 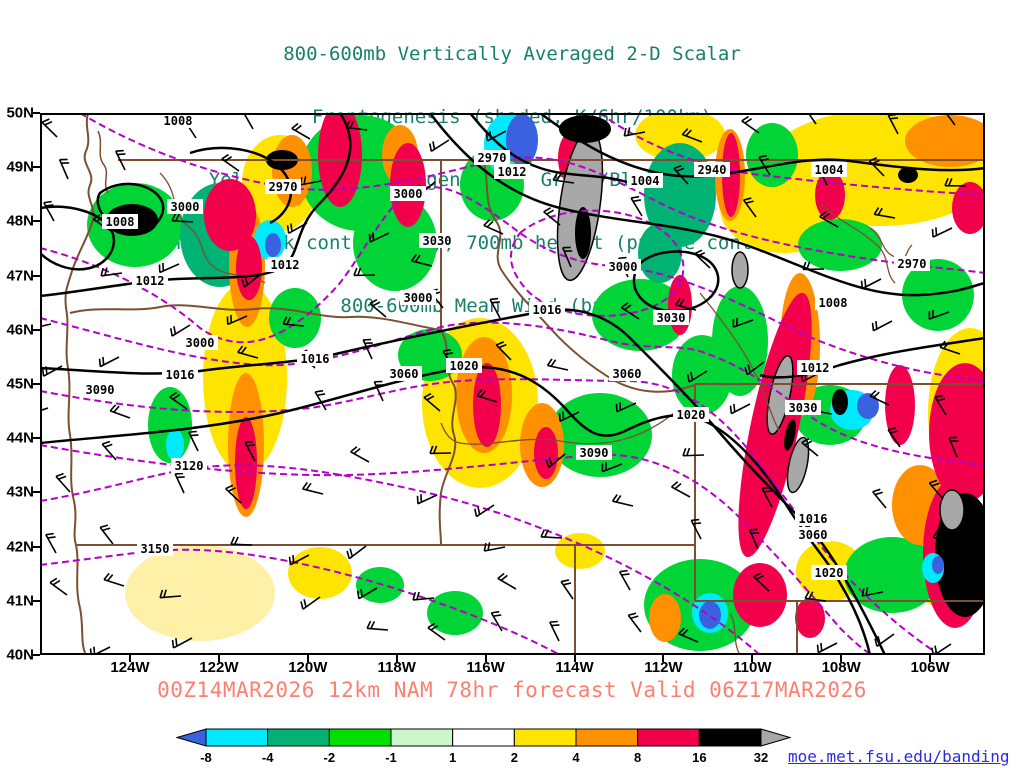 I want to click on coastline, so click(x=79, y=384).